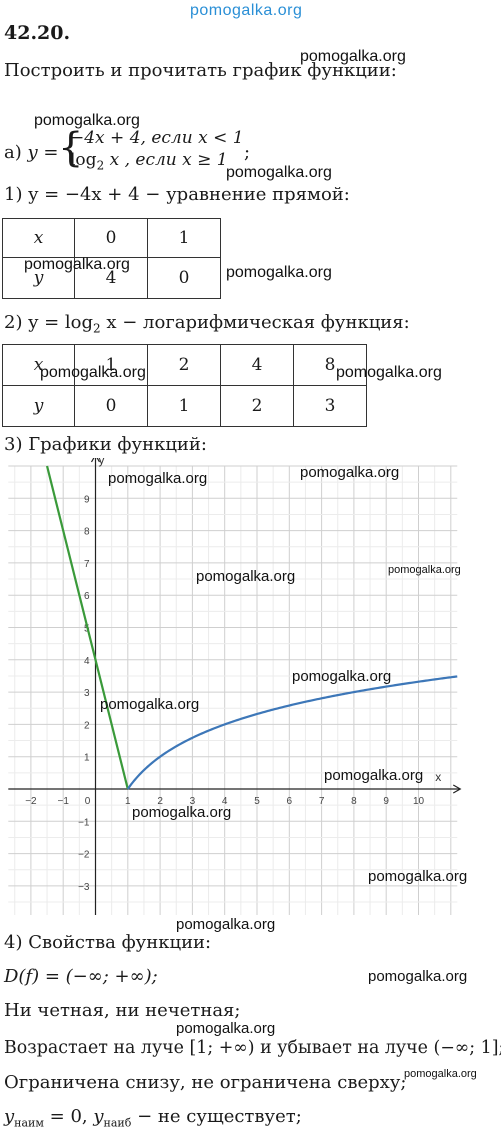 Image resolution: width=501 pixels, height=1130 pixels. Describe the element at coordinates (117, 1123) in the screenshot. I see `y-max-sub: наиб` at that location.